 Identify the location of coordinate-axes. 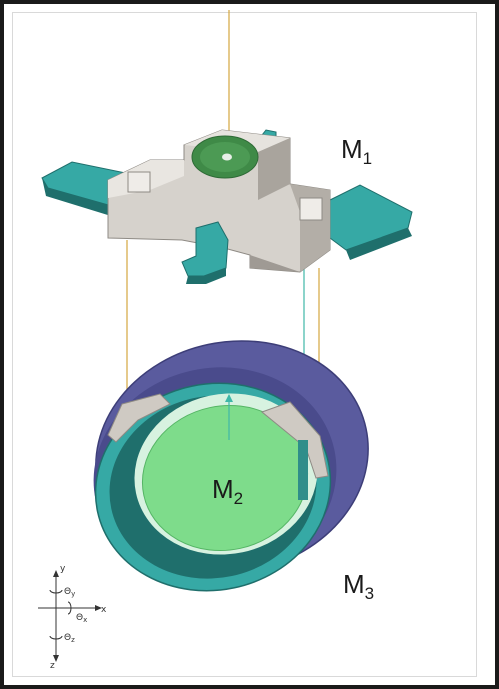
(70, 616).